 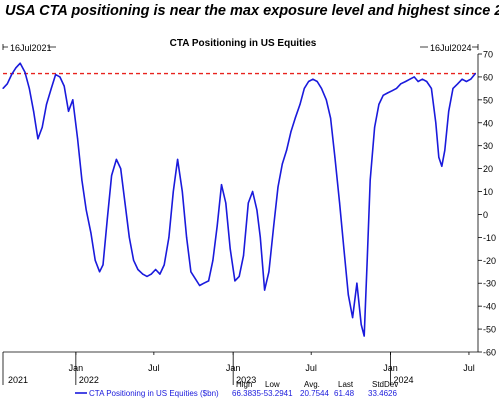 I want to click on y-tick-label: 30, so click(x=488, y=146).